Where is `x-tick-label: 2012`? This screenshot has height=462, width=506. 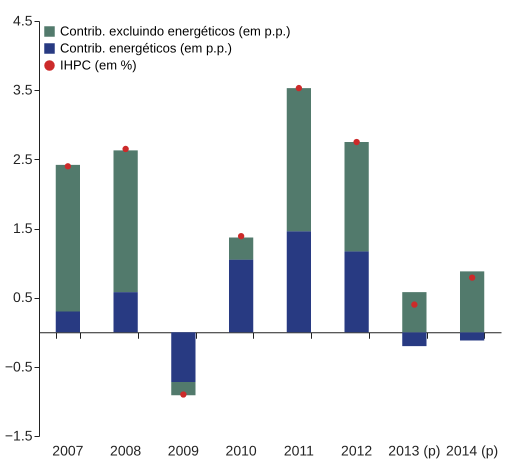
x-tick-label: 2012 is located at coordinates (356, 450).